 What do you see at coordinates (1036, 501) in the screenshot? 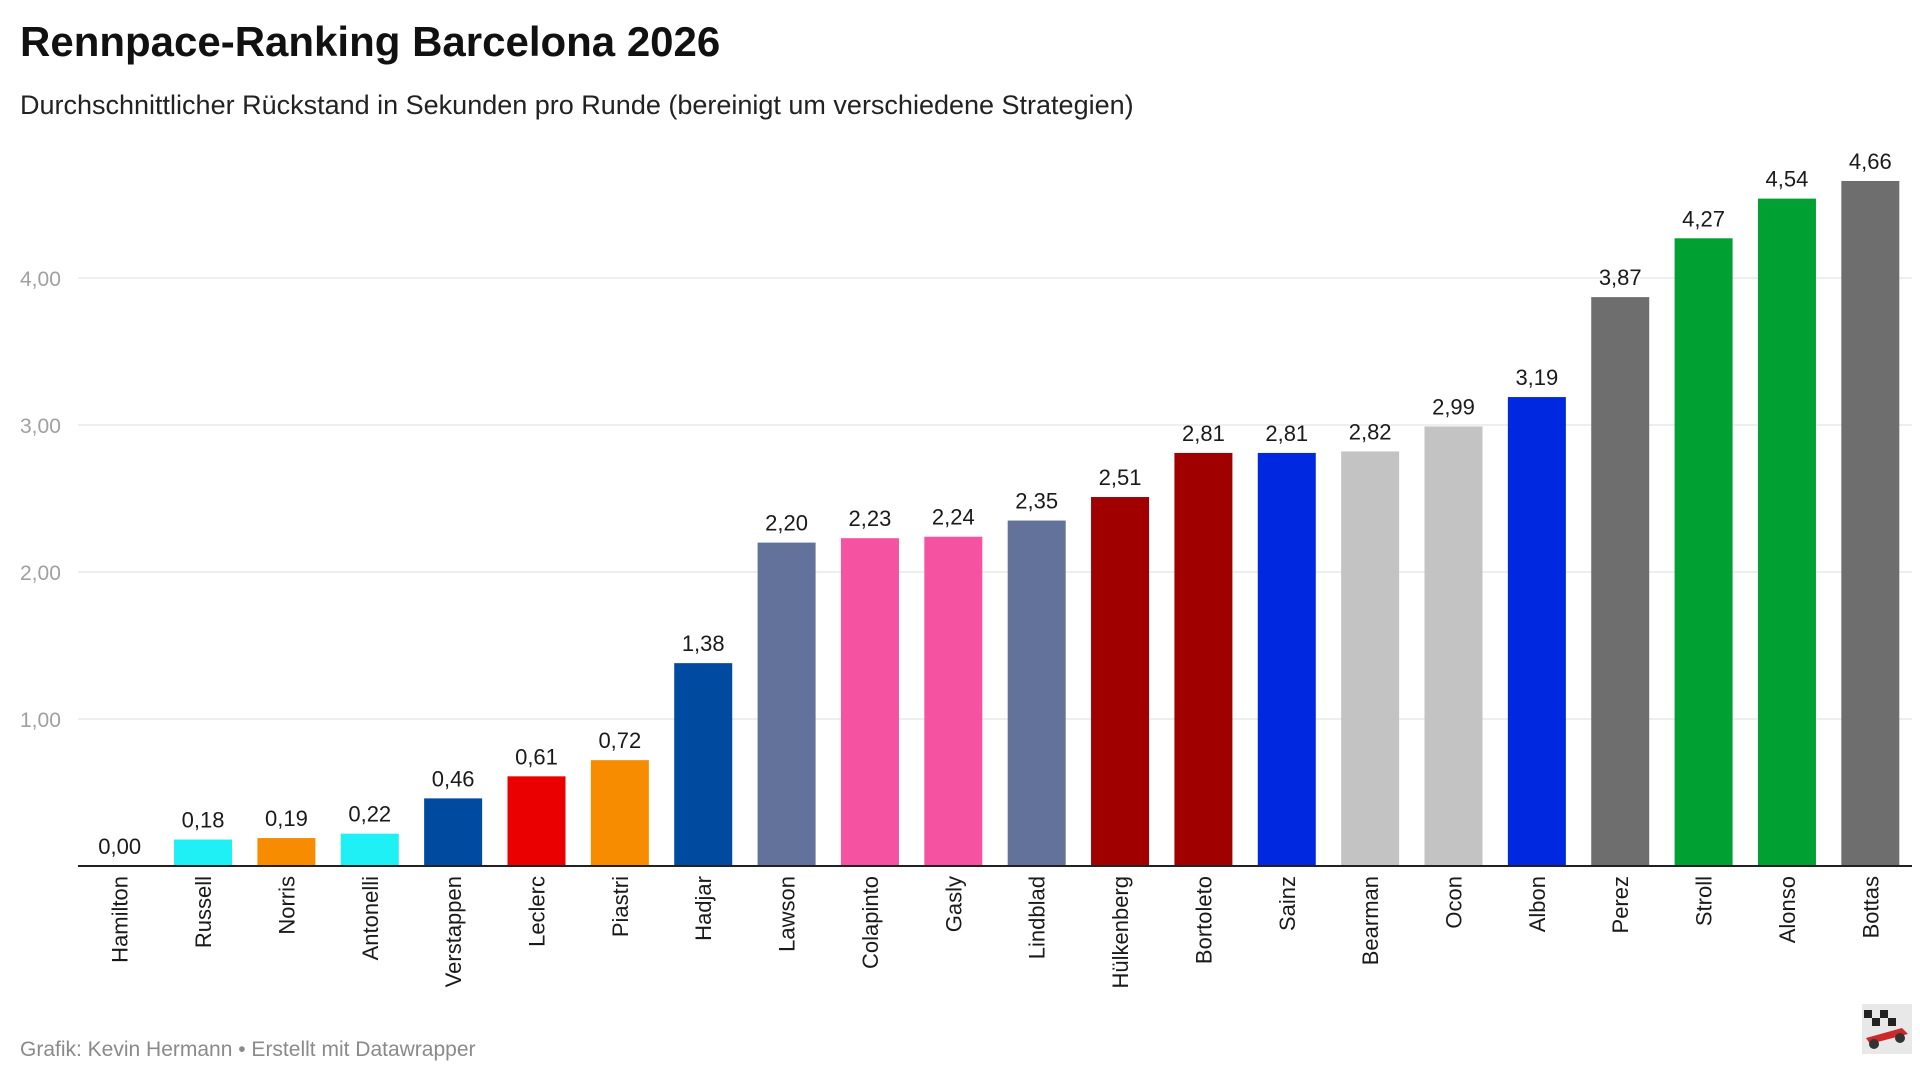
I see `data-label: 2,35` at bounding box center [1036, 501].